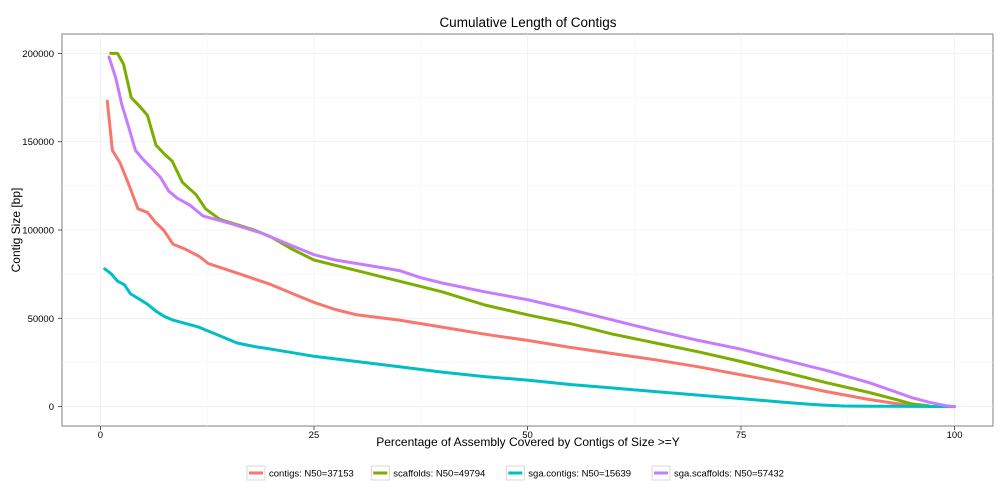 The image size is (1008, 504). I want to click on x-tick-label: 25, so click(314, 435).